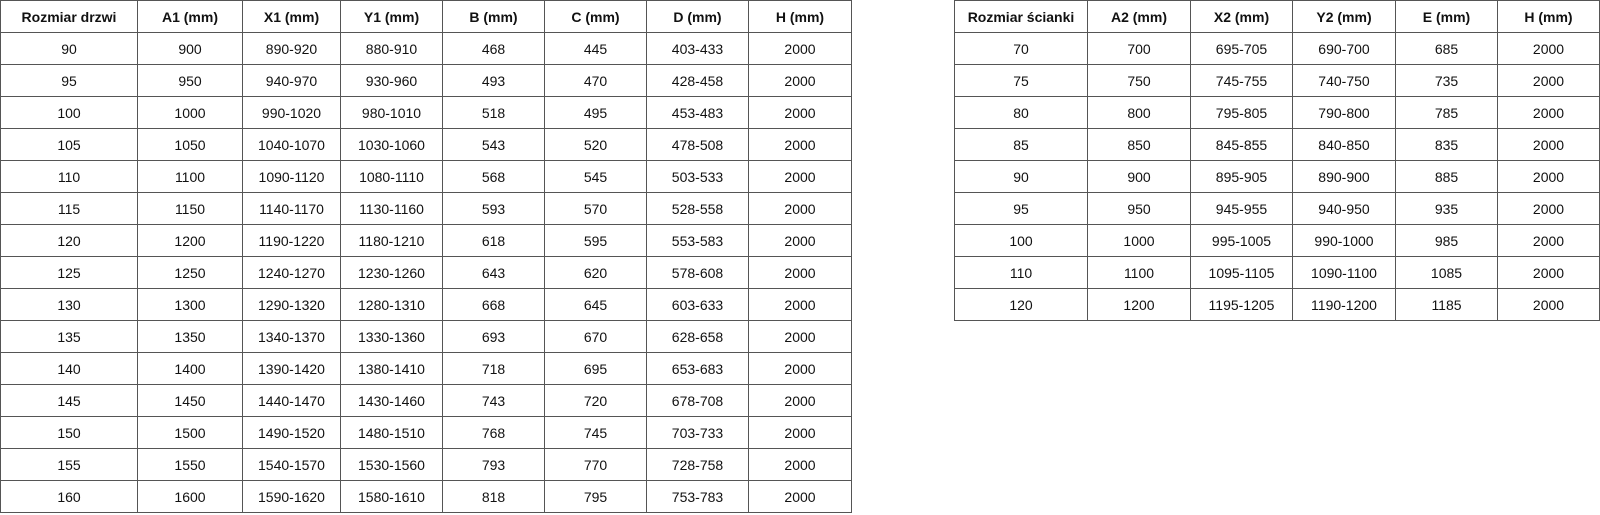  What do you see at coordinates (1139, 240) in the screenshot?
I see `table-cell: 1000` at bounding box center [1139, 240].